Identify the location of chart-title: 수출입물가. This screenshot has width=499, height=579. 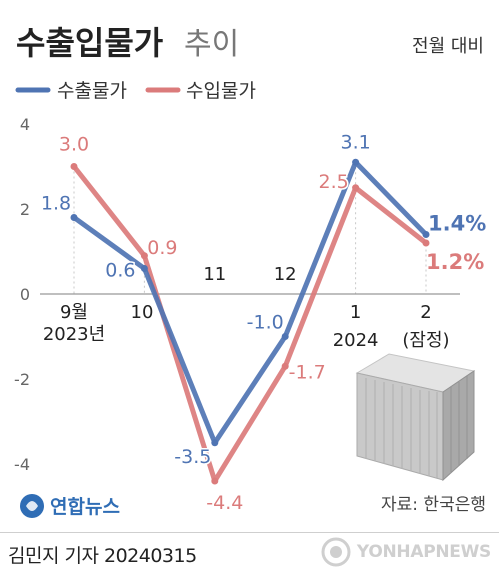
(89, 43).